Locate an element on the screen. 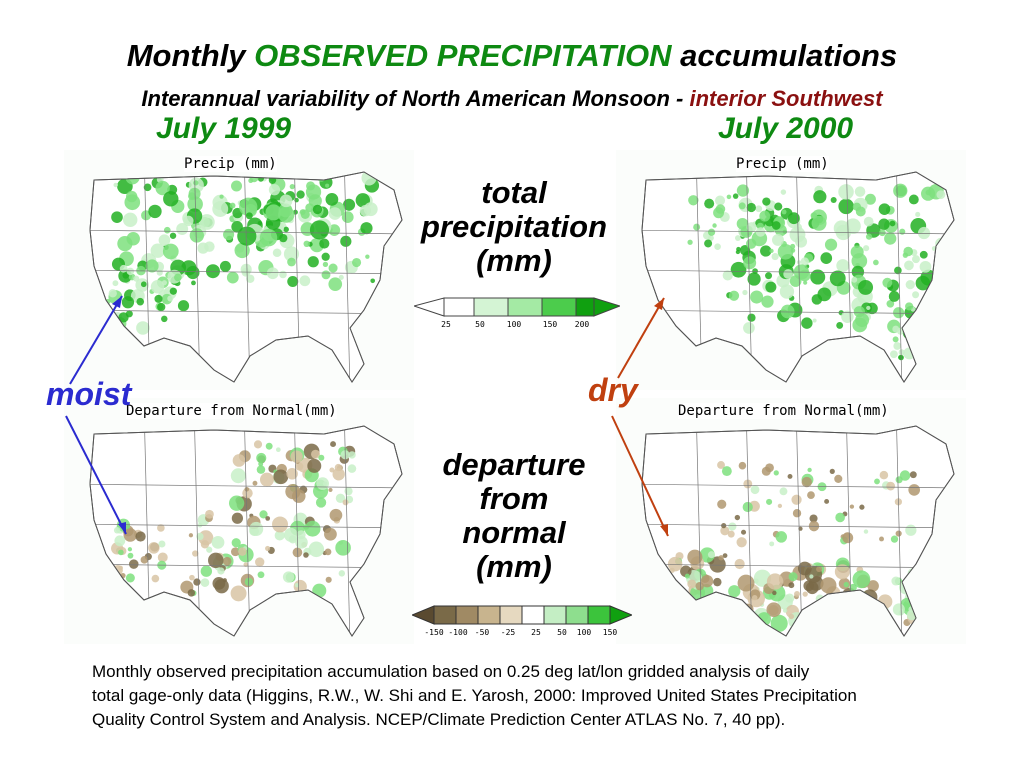  colorbar-departure-swatches is located at coordinates (522, 615).